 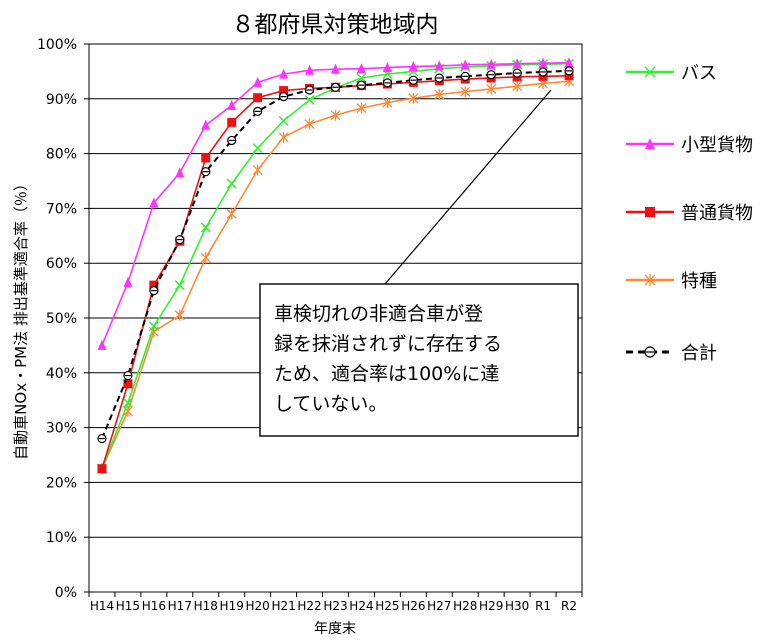 I want to click on y-tick-label: 30%, so click(x=61, y=429).